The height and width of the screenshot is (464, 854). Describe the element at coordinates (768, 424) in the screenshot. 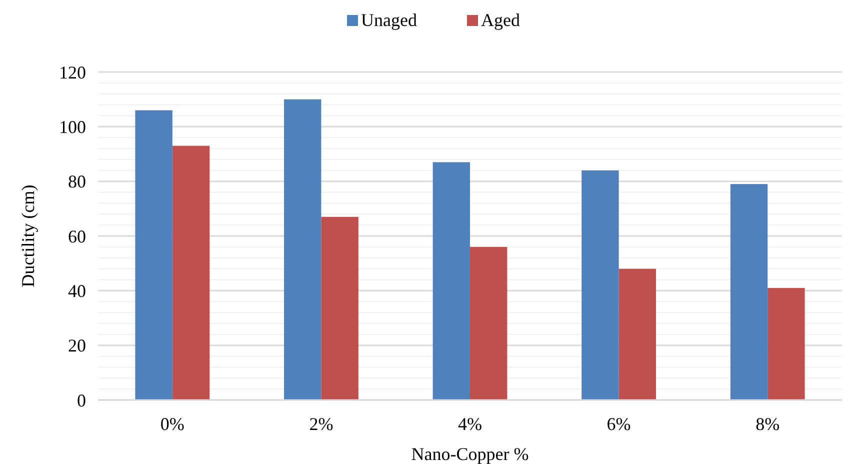

I see `x-tick-label: 8%` at that location.